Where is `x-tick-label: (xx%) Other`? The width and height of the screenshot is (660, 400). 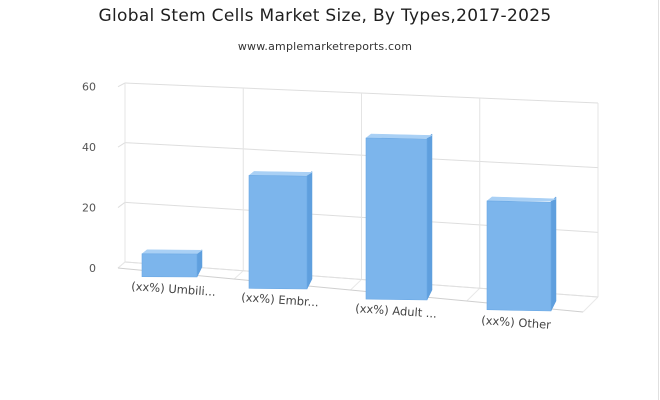 x-tick-label: (xx%) Other is located at coordinates (516, 322).